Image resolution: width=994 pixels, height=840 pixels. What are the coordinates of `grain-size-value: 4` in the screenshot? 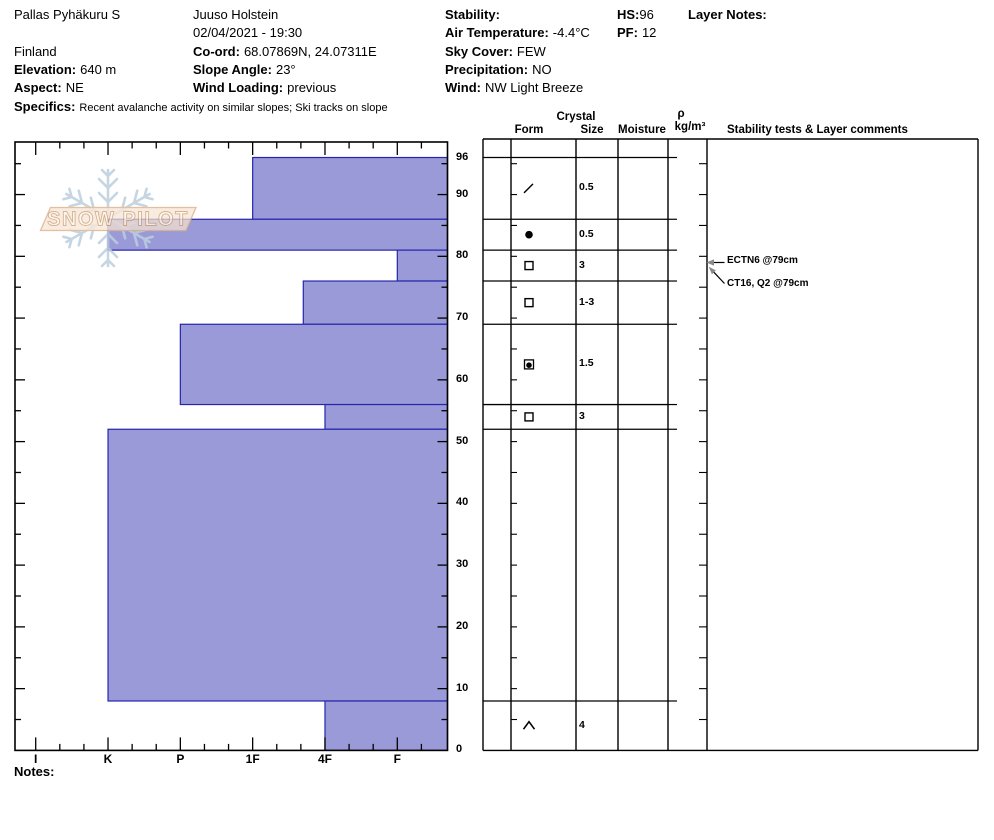 It's located at (582, 724).